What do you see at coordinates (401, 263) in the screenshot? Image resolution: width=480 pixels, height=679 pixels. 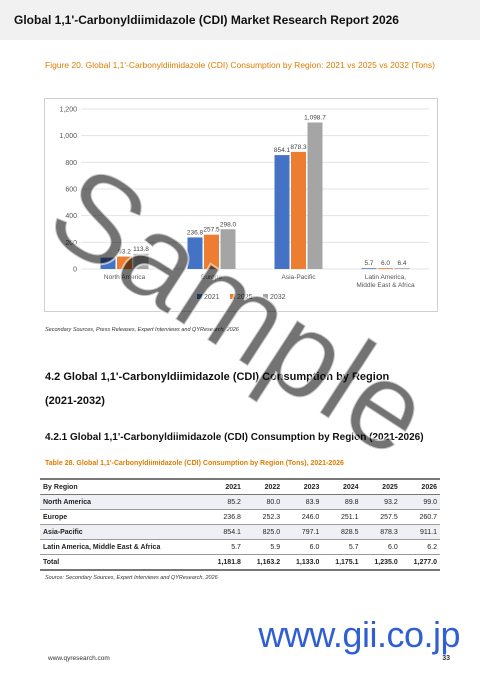 I see `data-label: 6.4` at bounding box center [401, 263].